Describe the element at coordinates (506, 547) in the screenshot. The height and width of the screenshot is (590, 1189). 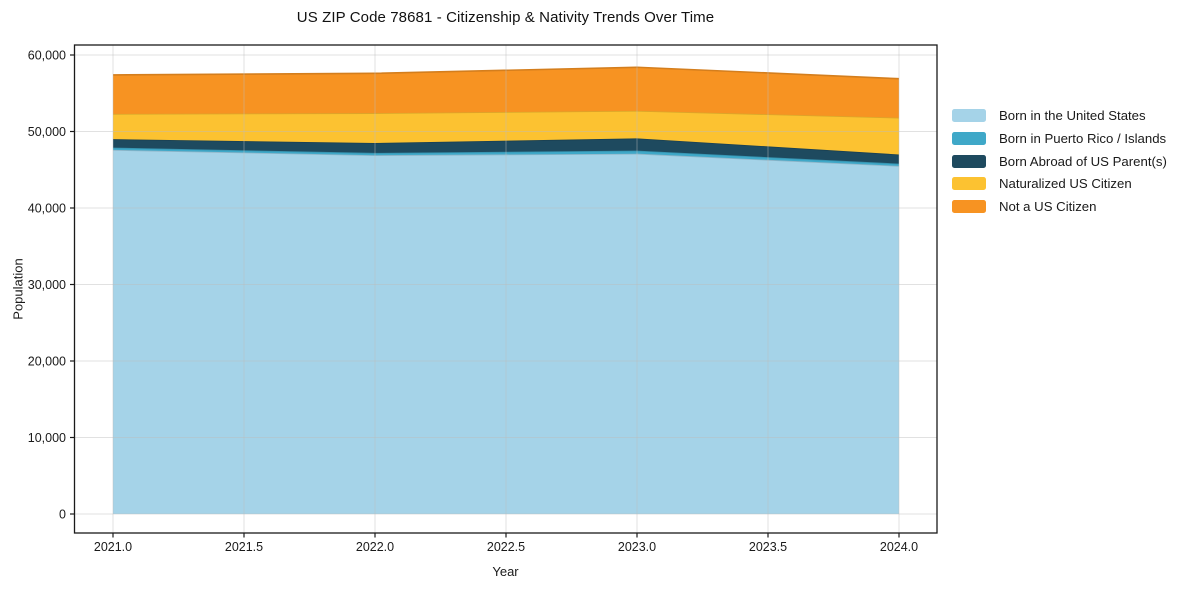
I see `x-tick-label-3: 2022.5` at that location.